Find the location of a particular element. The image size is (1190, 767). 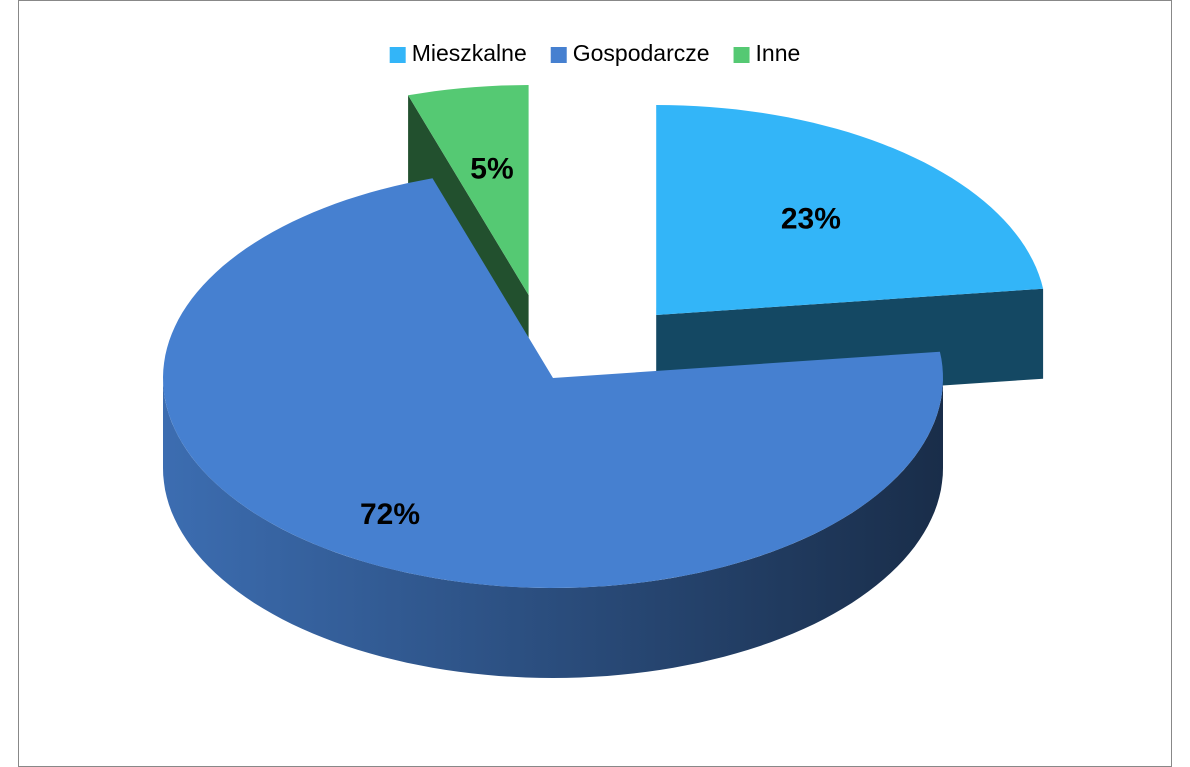

legend-label: Gospodarcze is located at coordinates (641, 53).